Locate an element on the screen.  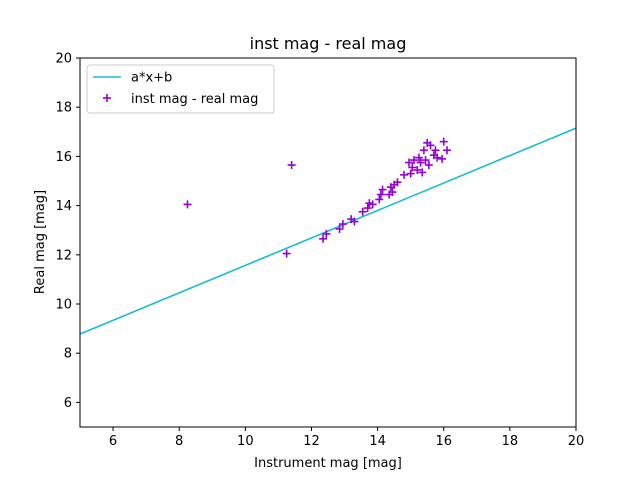
x-tick-label: 18 is located at coordinates (510, 441).